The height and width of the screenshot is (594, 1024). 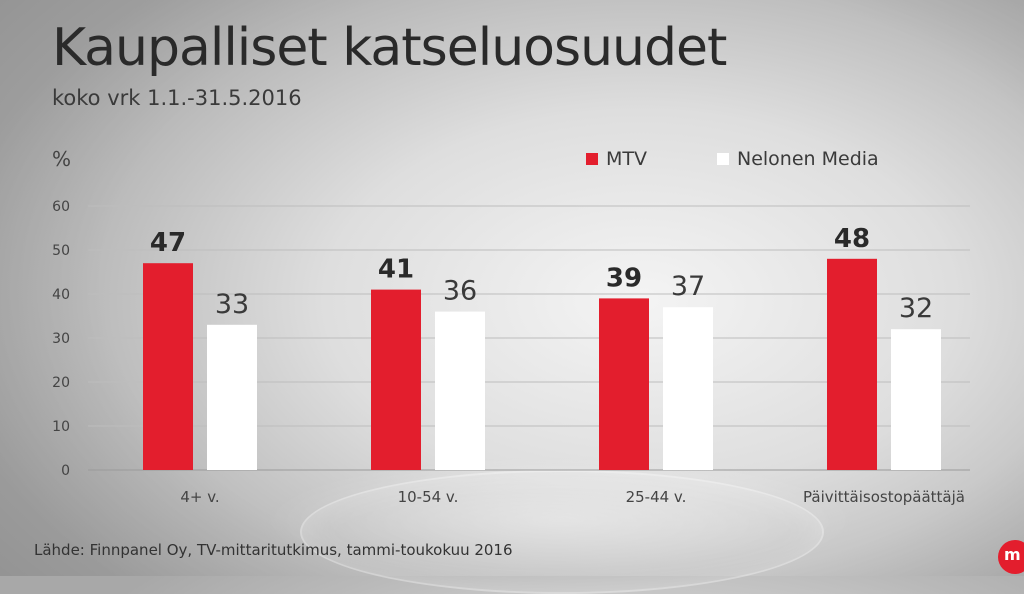 I want to click on y-tick-label-0: 0, so click(x=65, y=471).